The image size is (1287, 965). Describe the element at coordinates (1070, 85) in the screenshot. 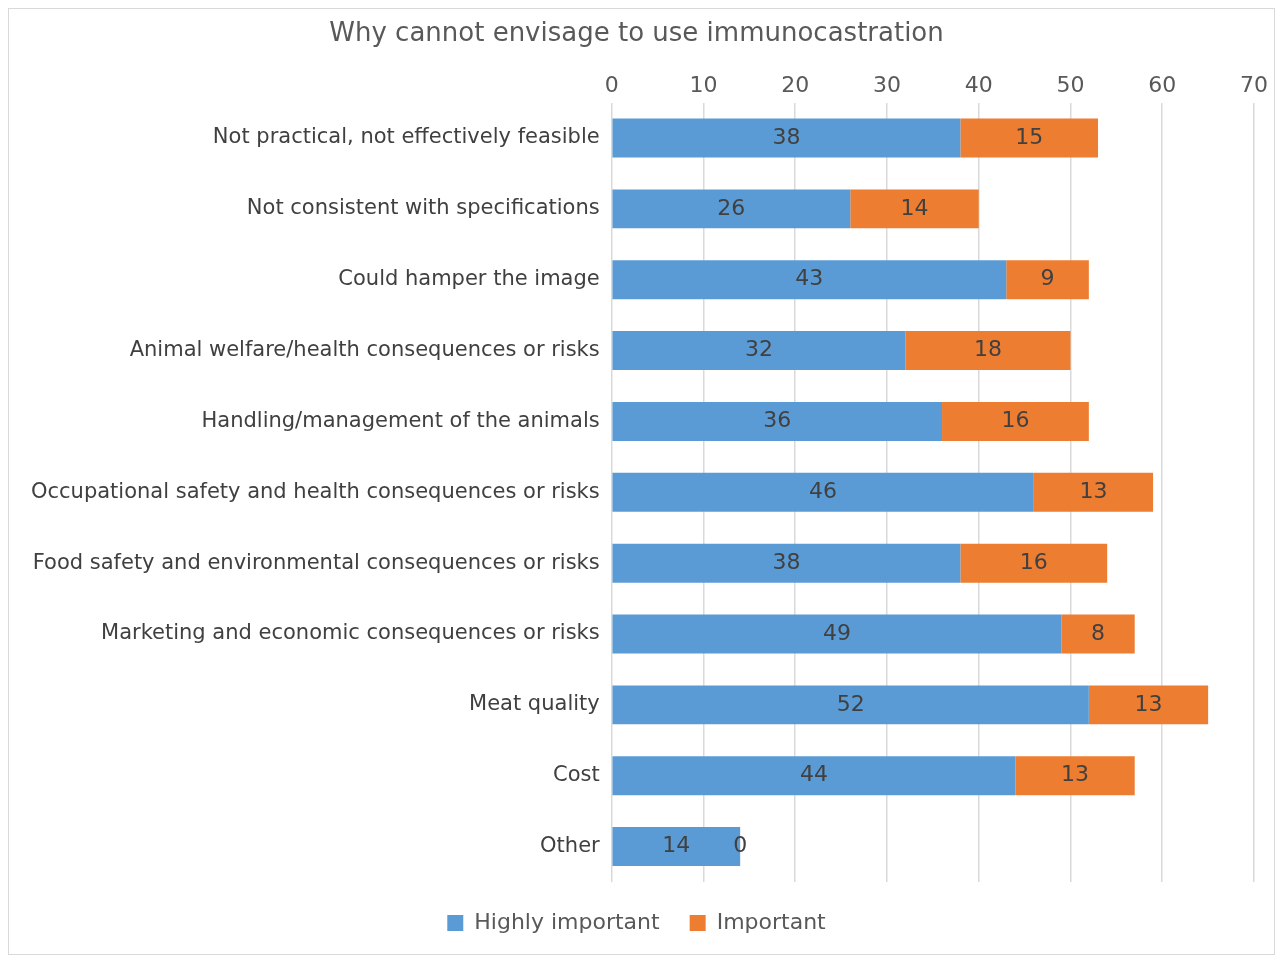

I see `x-tick-label: 50` at that location.